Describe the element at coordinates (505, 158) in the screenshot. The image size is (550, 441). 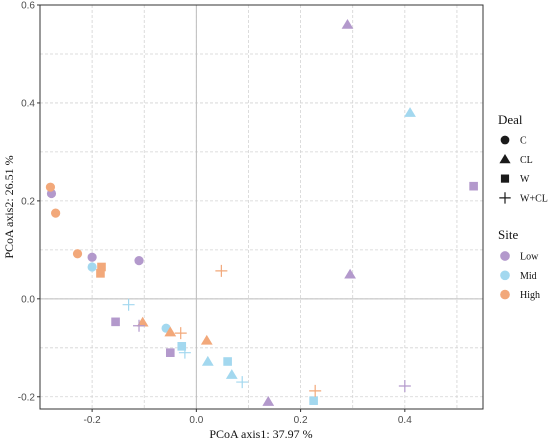
I see `legend-key-cl` at that location.